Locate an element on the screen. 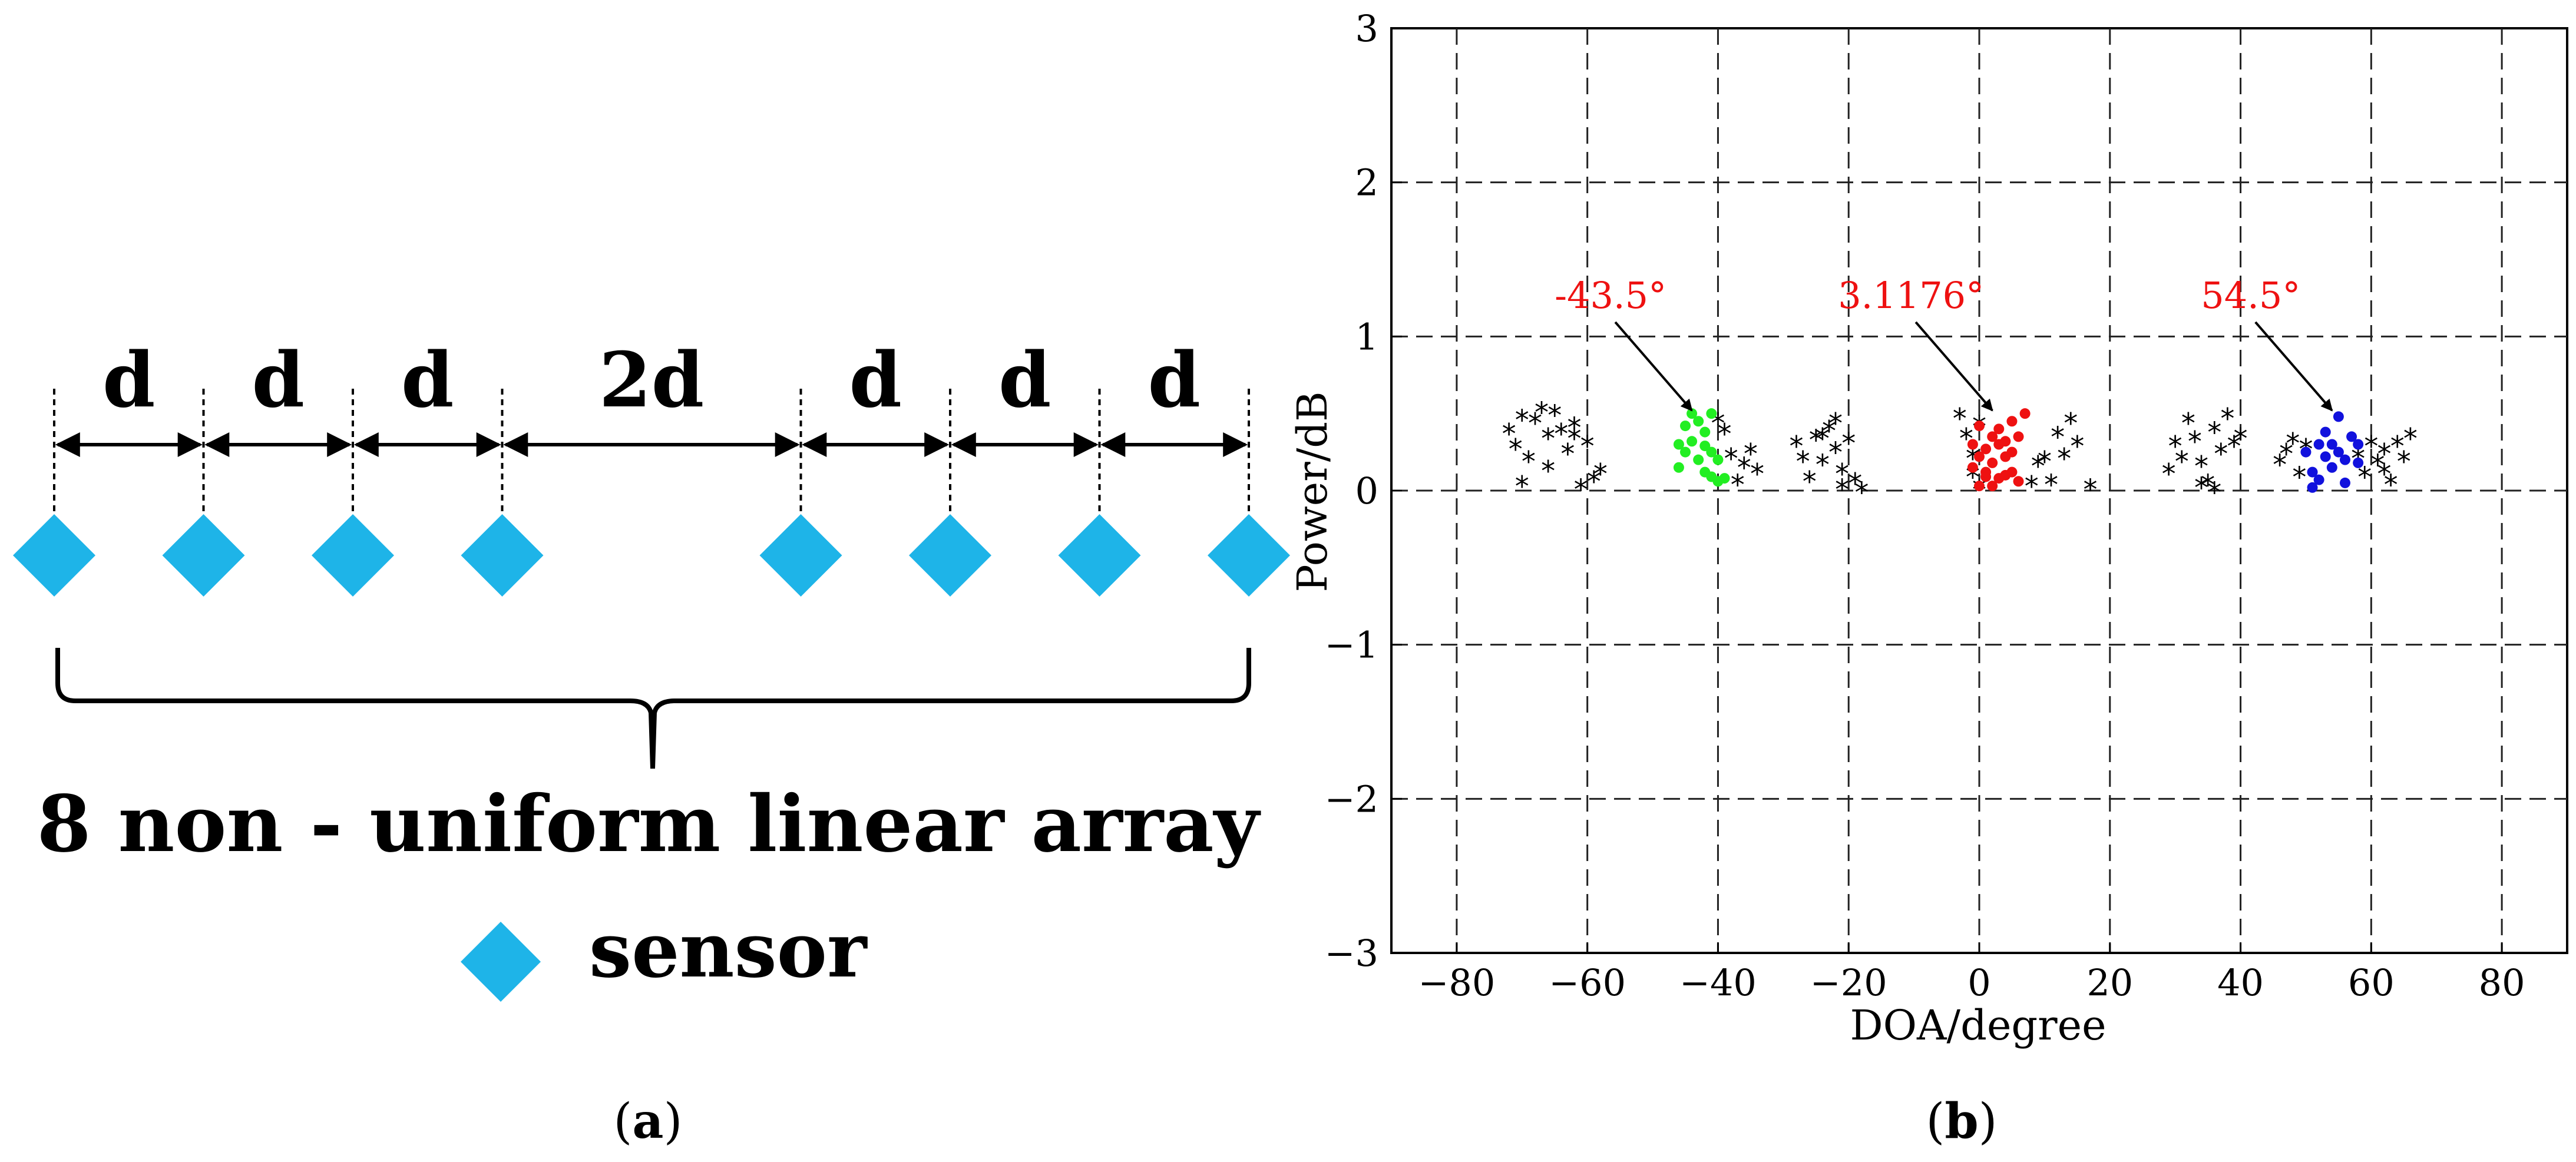  legend-sensor-label: sensor is located at coordinates (728, 950).